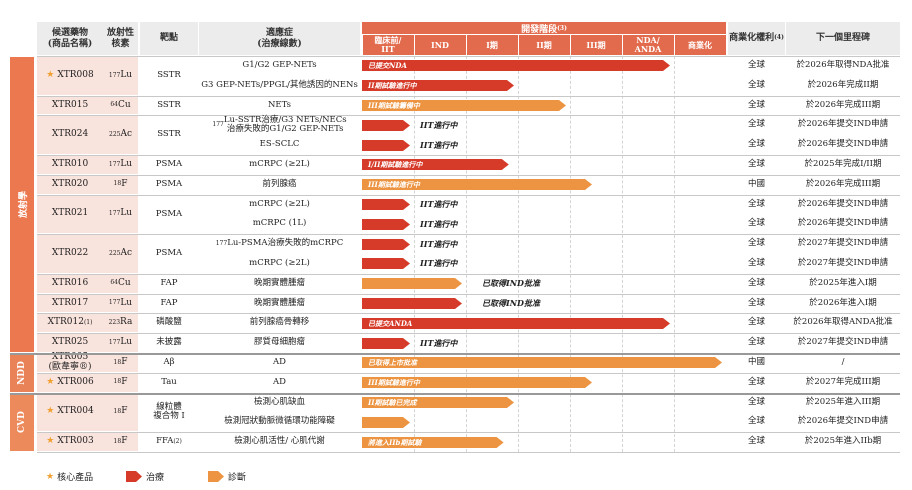  I want to click on indication-cell: 檢測冠狀動脈微循環功能障礙, so click(279, 421).